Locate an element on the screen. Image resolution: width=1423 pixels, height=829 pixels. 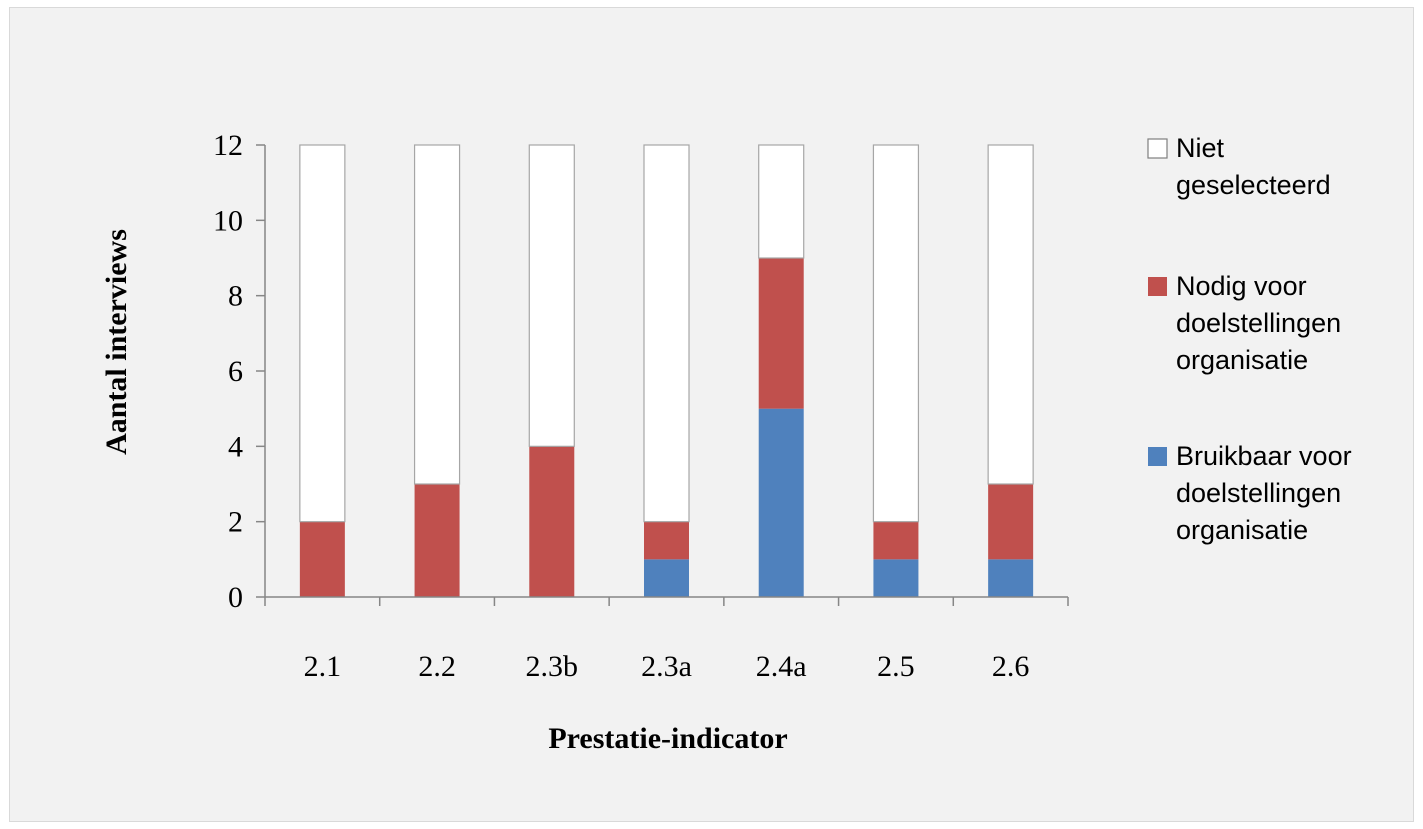
y-tick-label: 8 is located at coordinates (235, 296).